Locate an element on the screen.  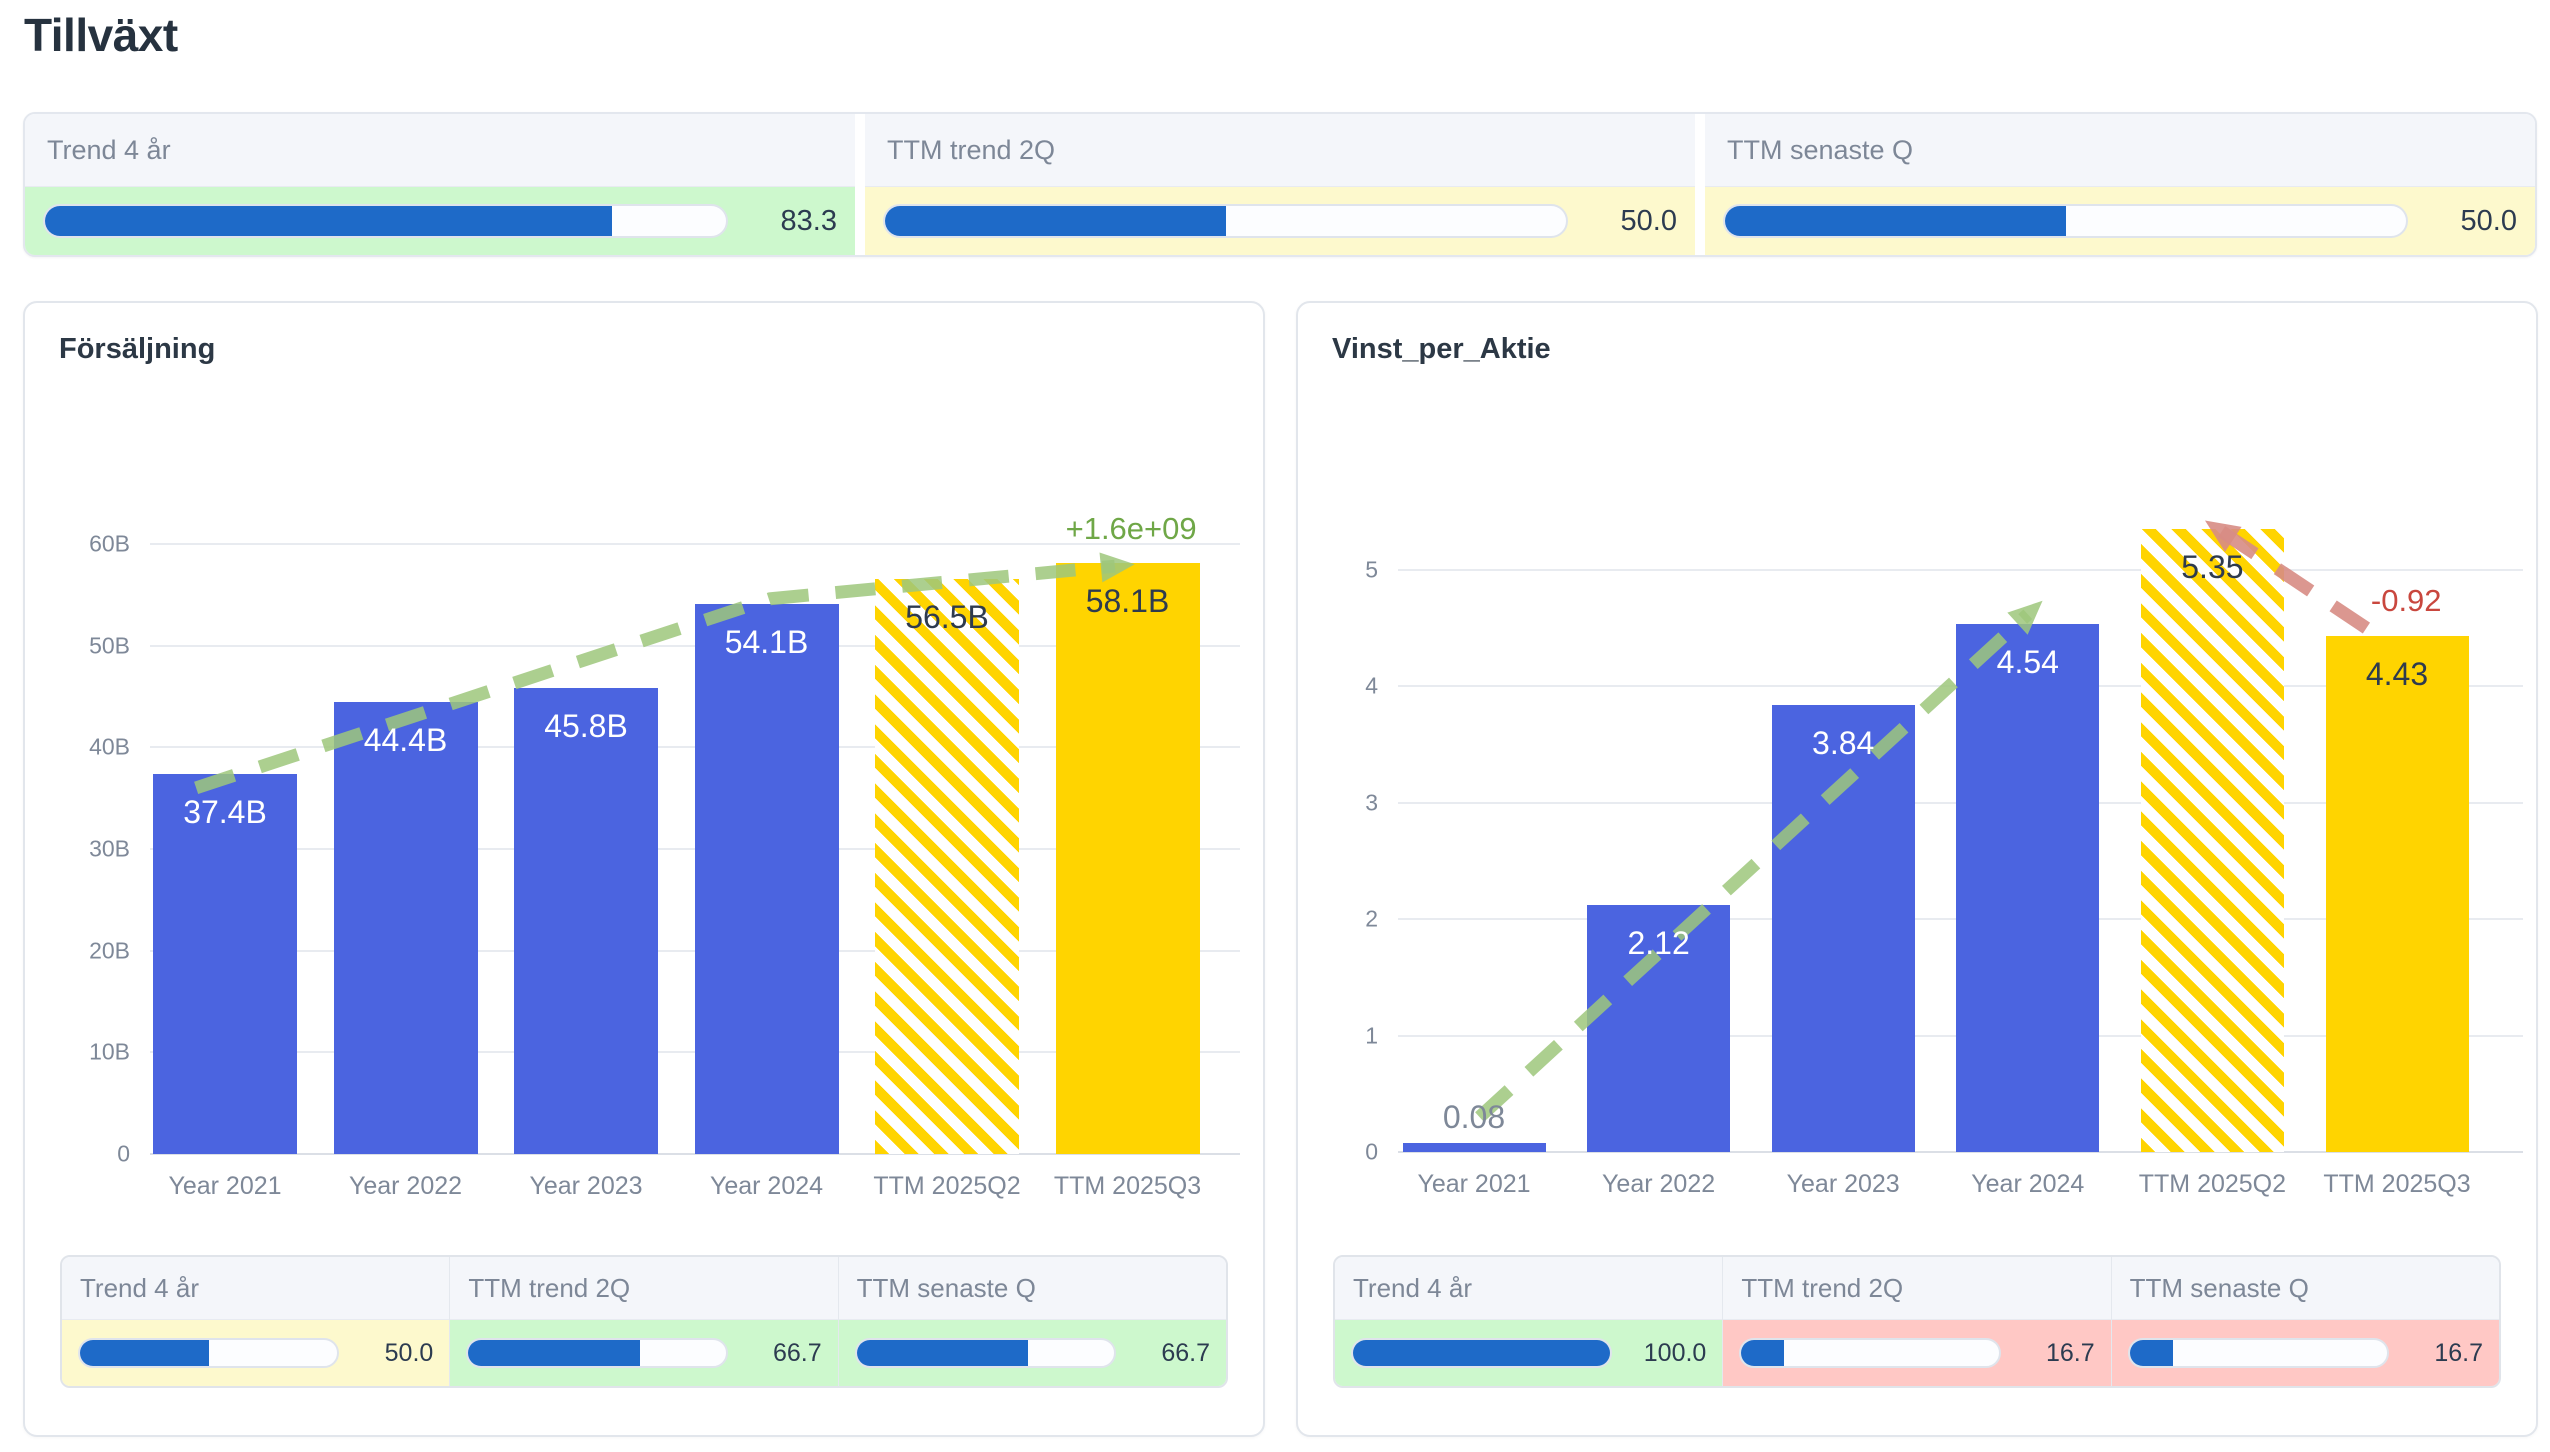
bar-year-2022 is located at coordinates (405, 928).